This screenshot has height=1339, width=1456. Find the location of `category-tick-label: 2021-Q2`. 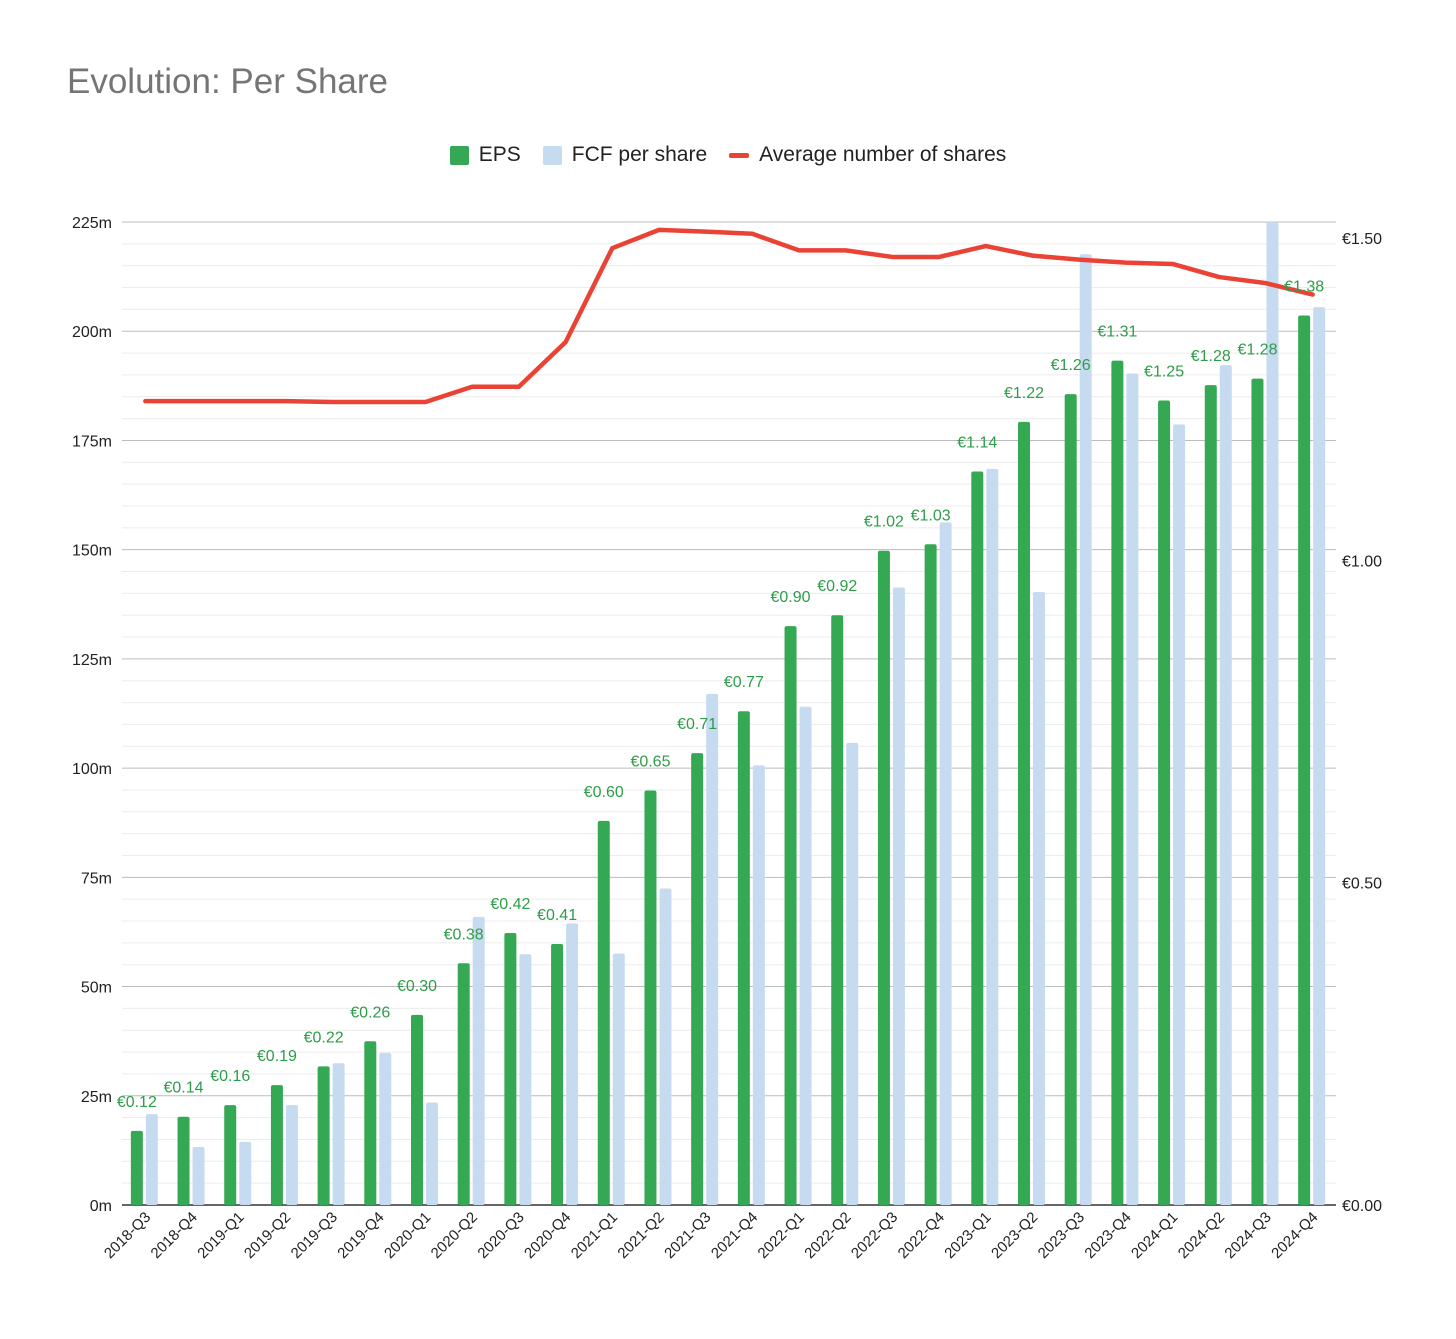

category-tick-label: 2021-Q2 is located at coordinates (640, 1235).